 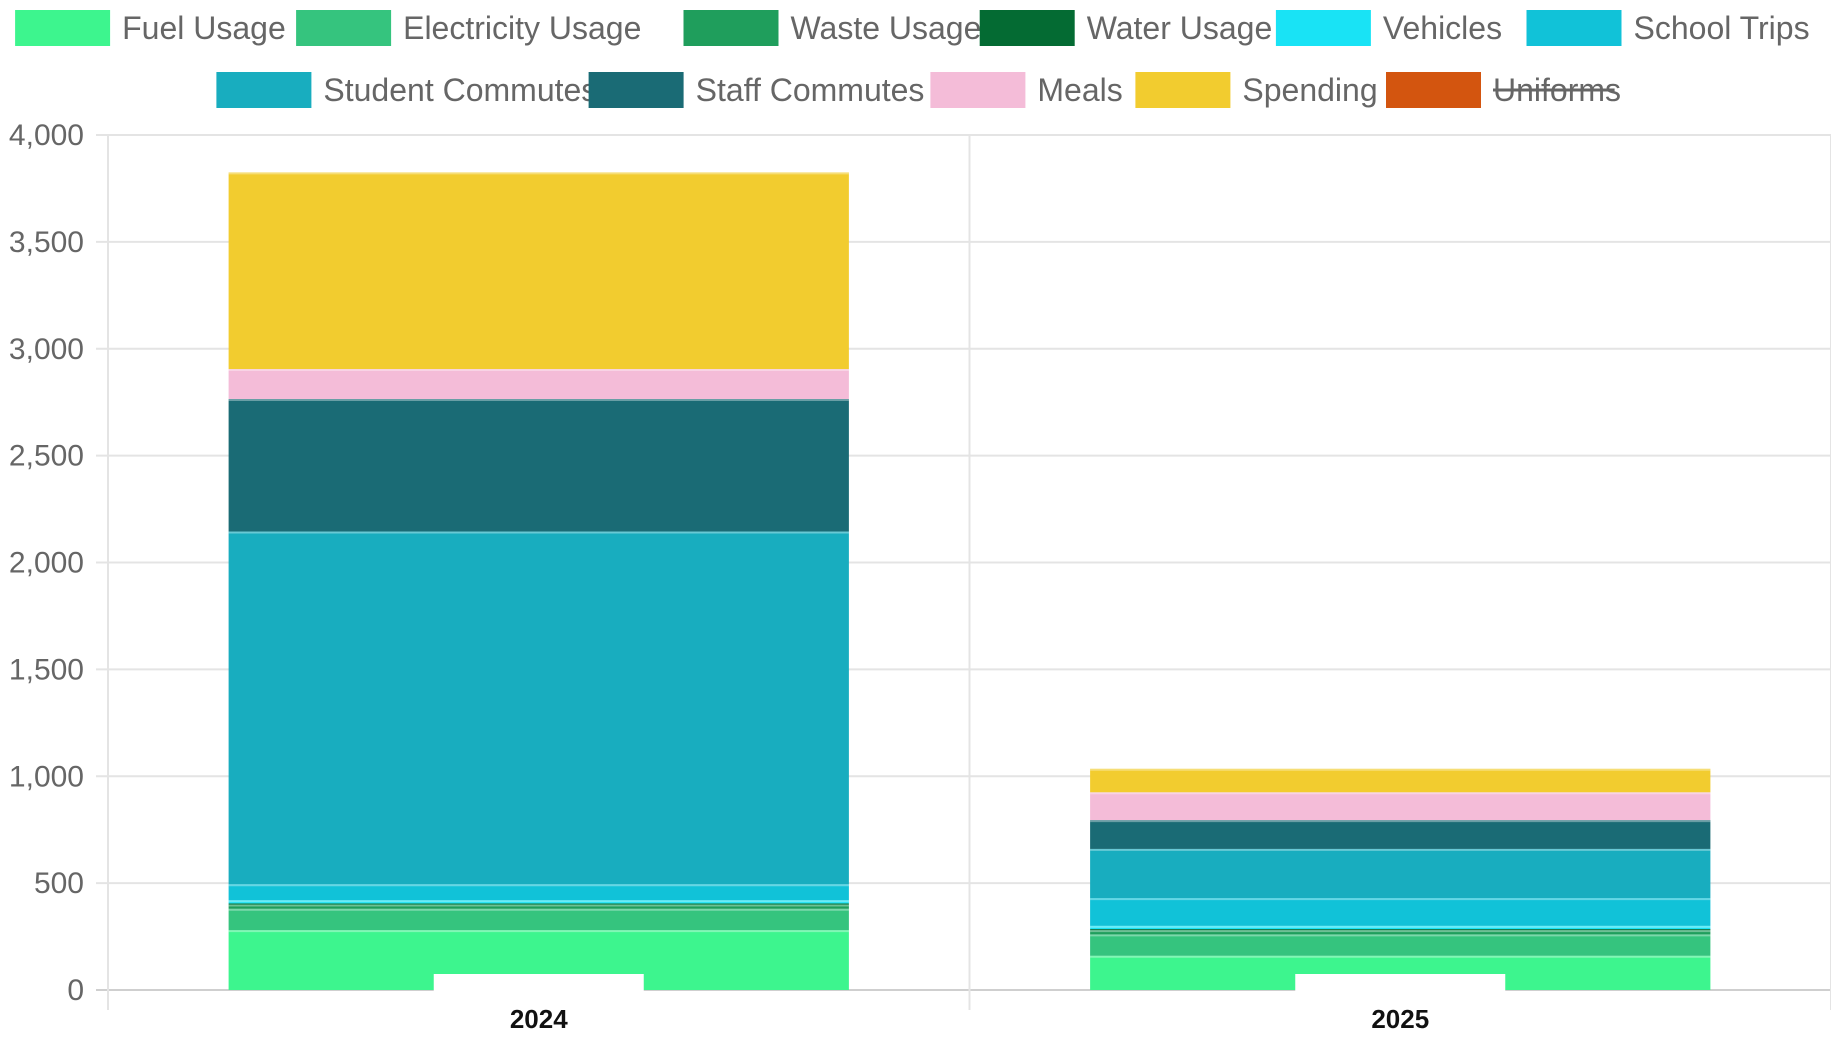 I want to click on y-tick-label: 3,000, so click(x=46, y=349).